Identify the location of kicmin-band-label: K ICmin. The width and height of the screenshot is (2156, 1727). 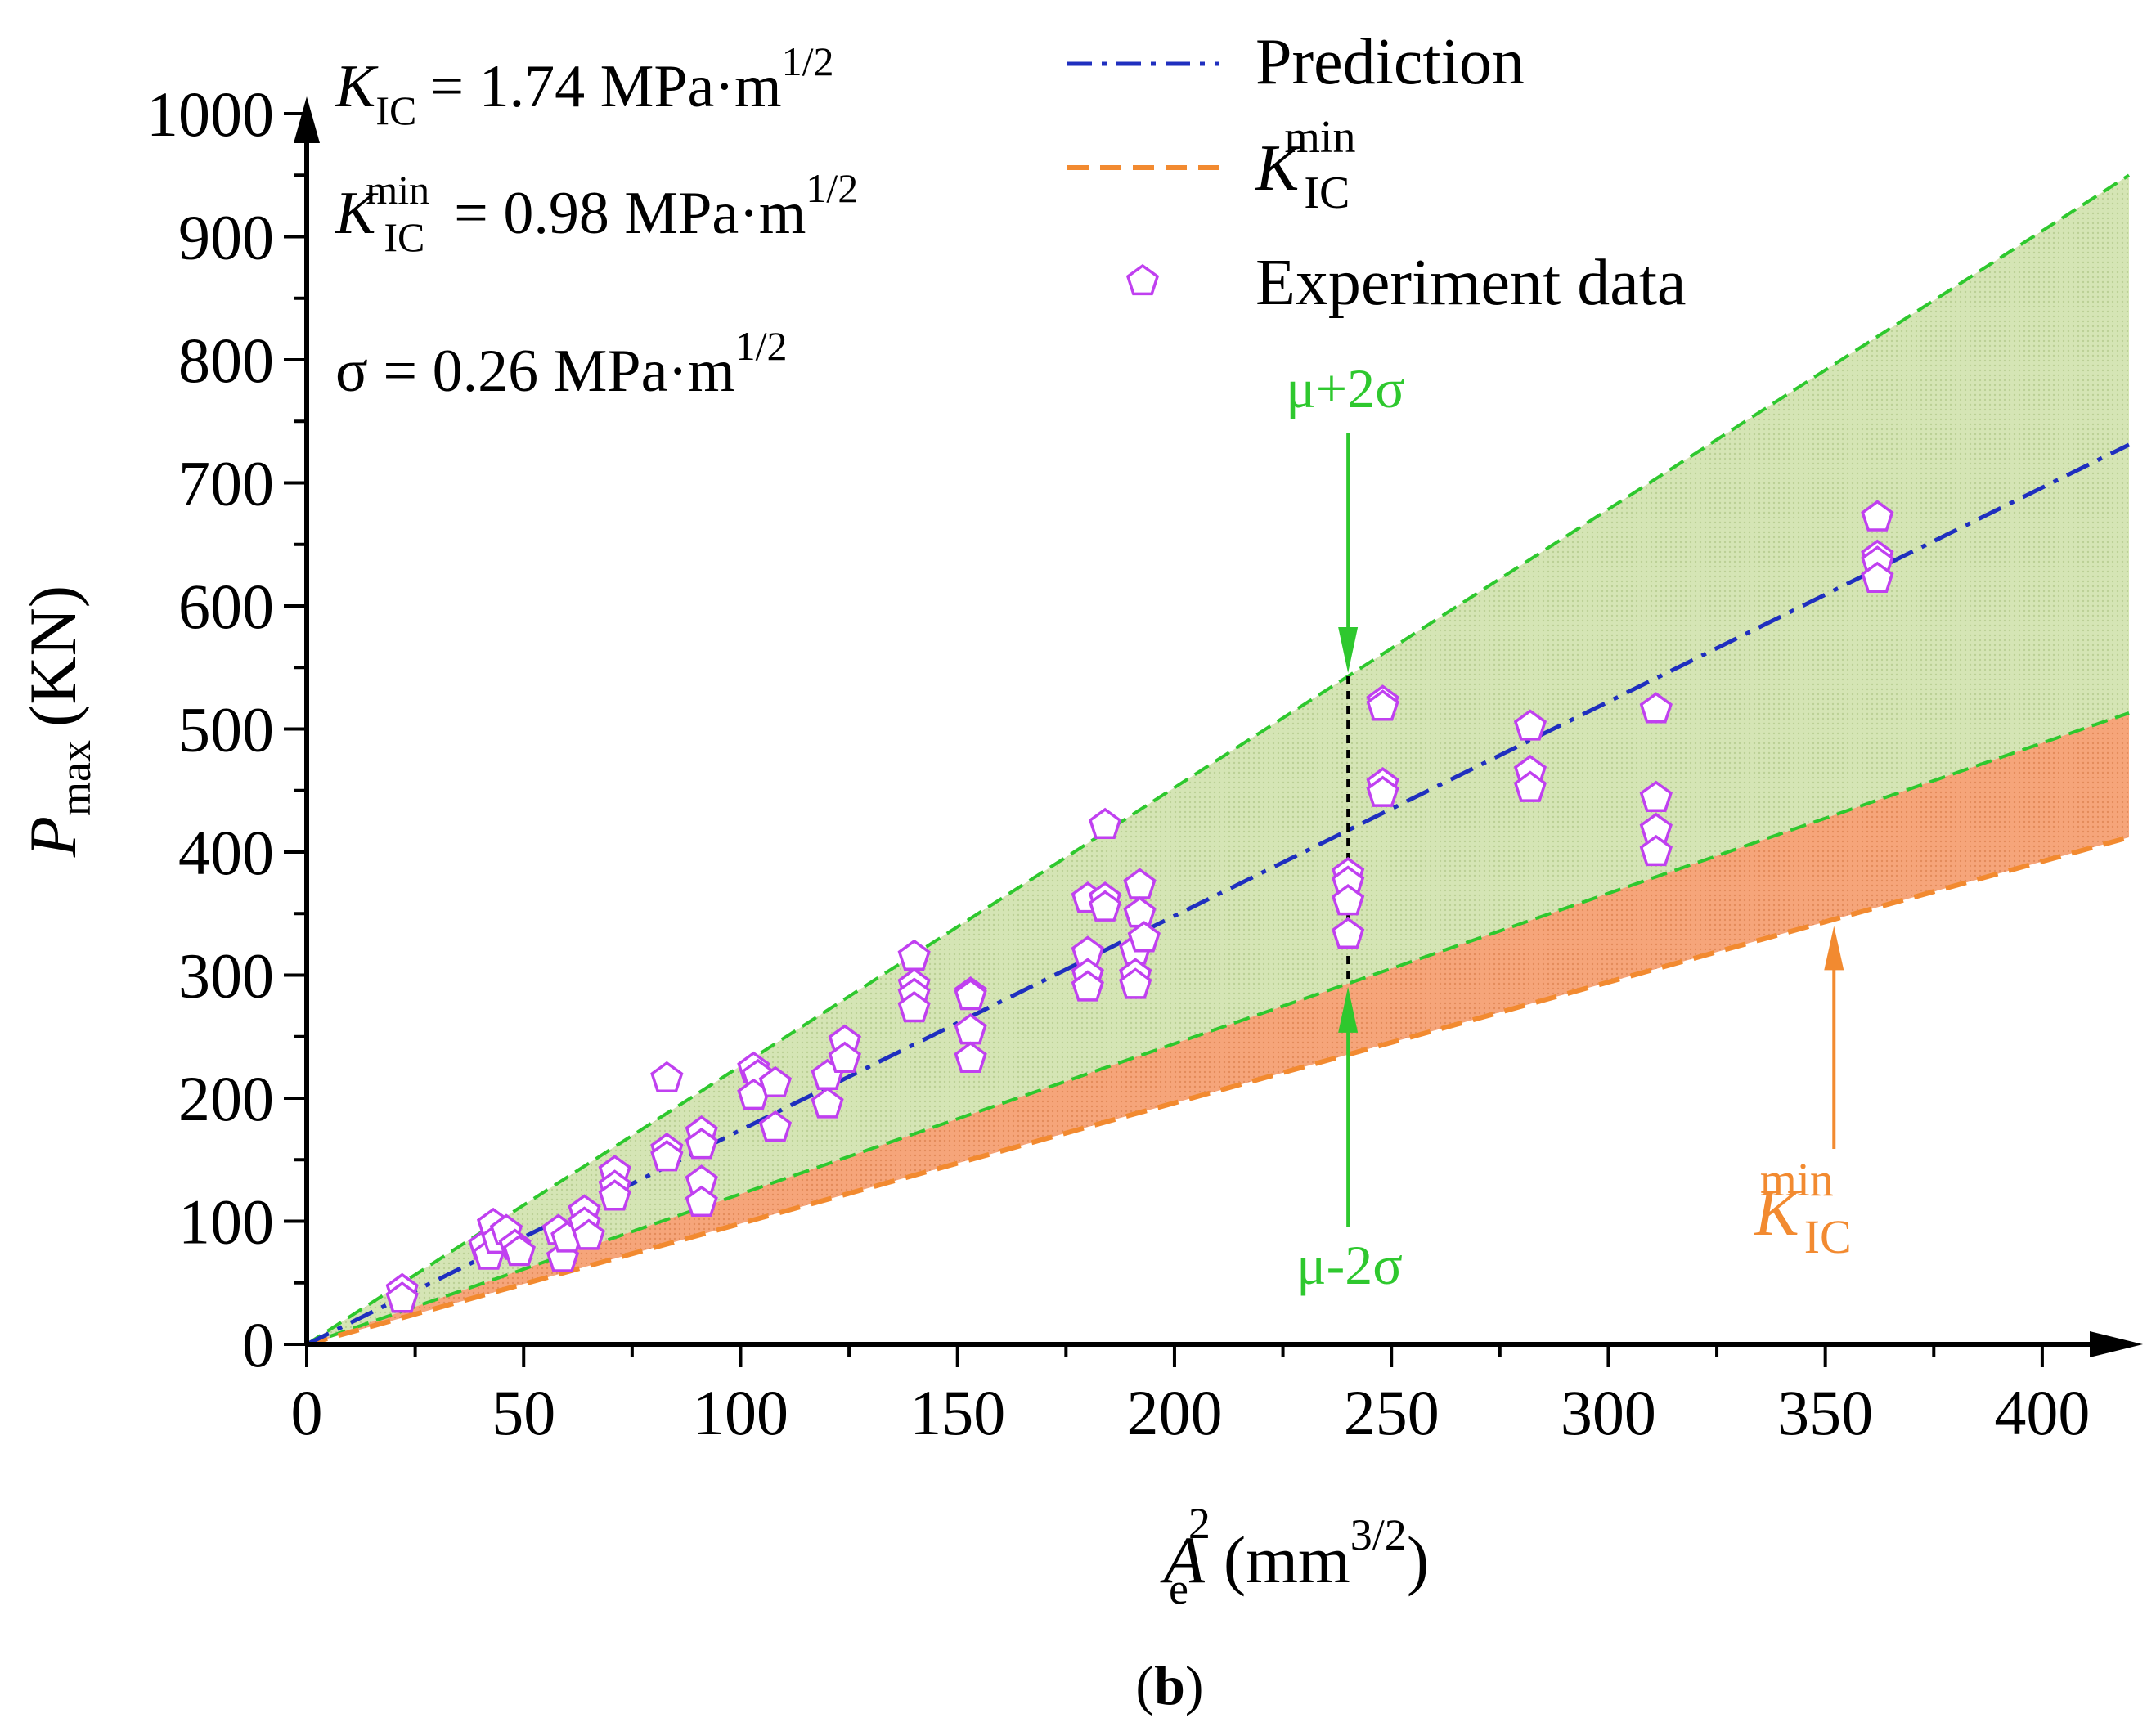
(1803, 1208).